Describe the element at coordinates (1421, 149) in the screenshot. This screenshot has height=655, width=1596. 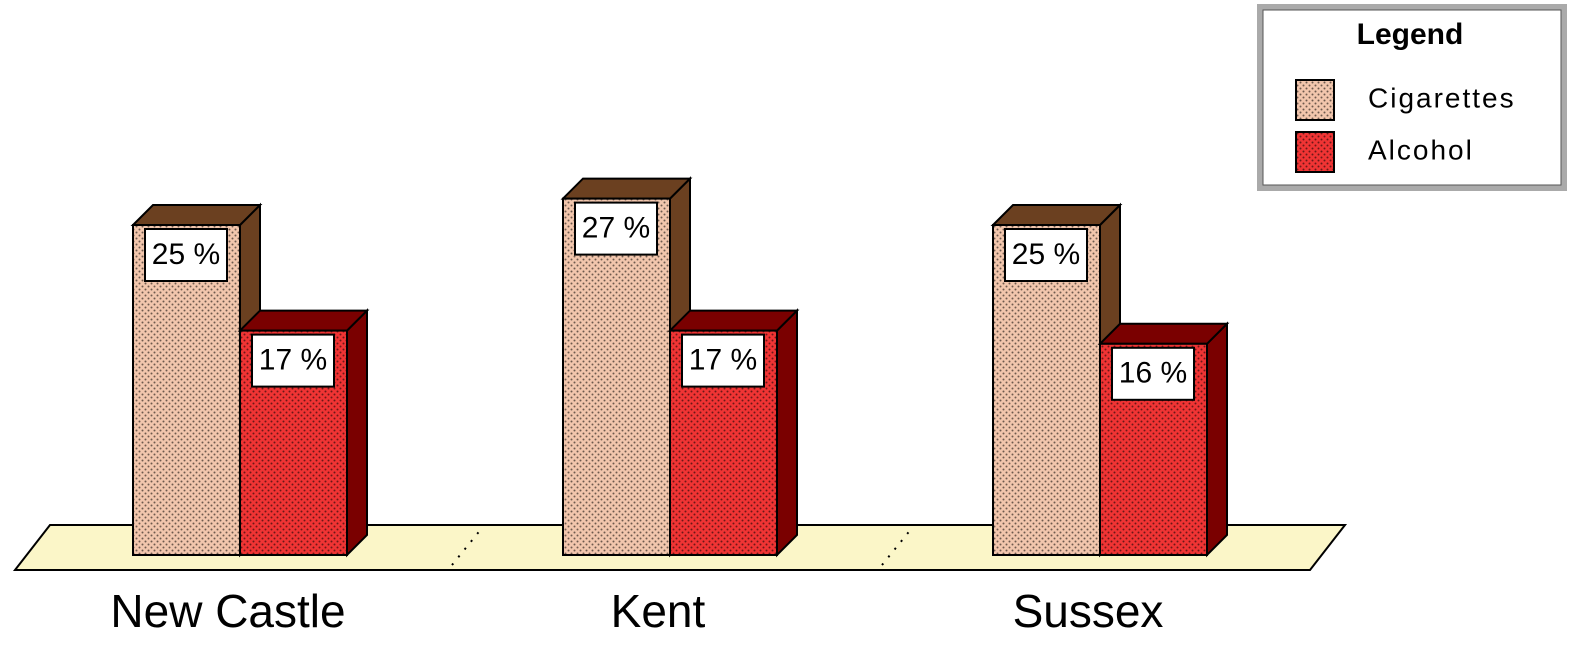
I see `legend-label: Alcohol` at that location.